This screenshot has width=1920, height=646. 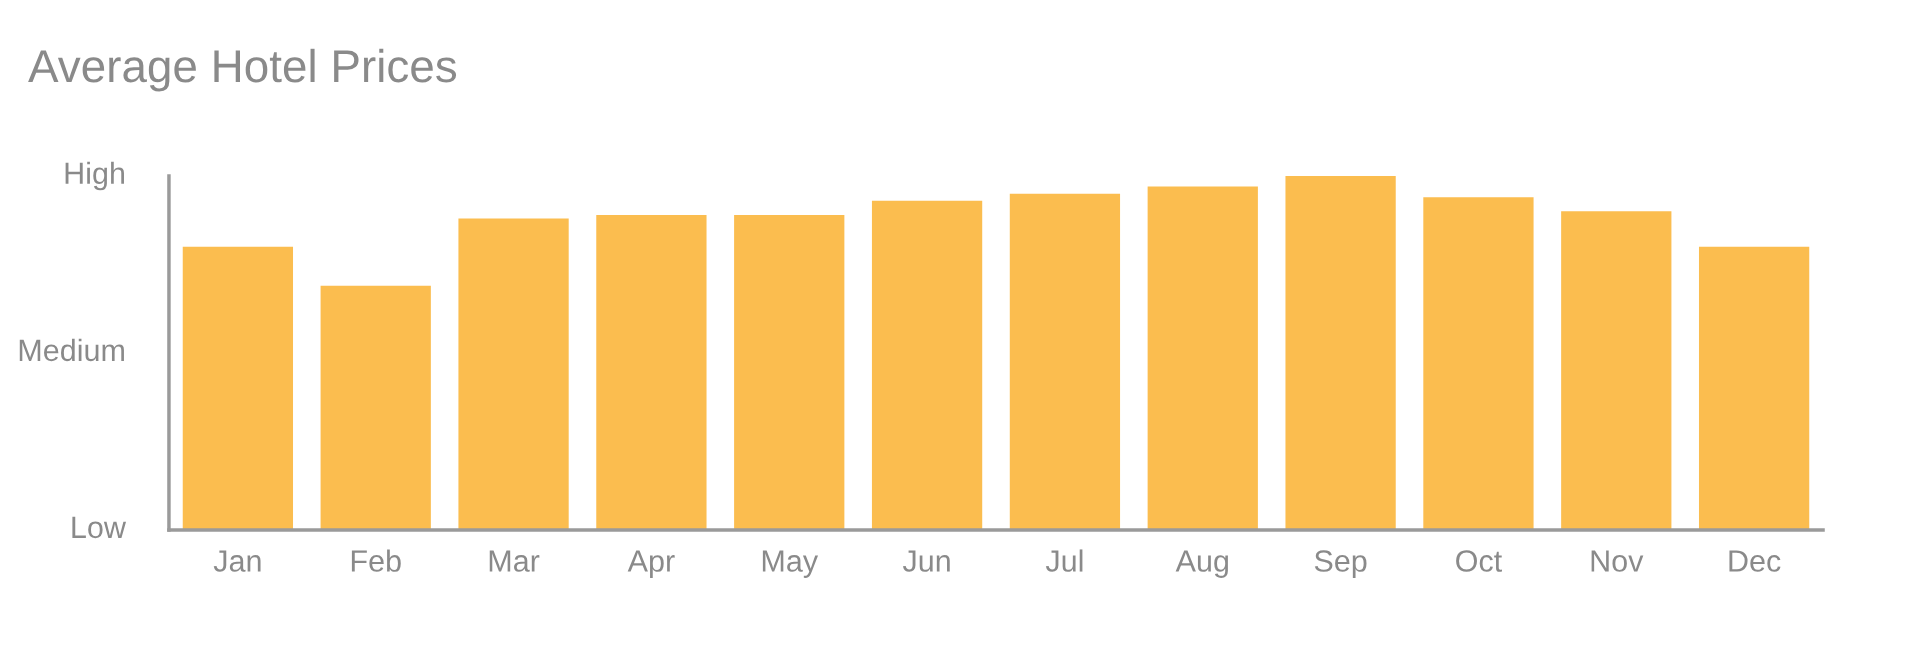 I want to click on x-tick-label: Dec, so click(x=1755, y=561).